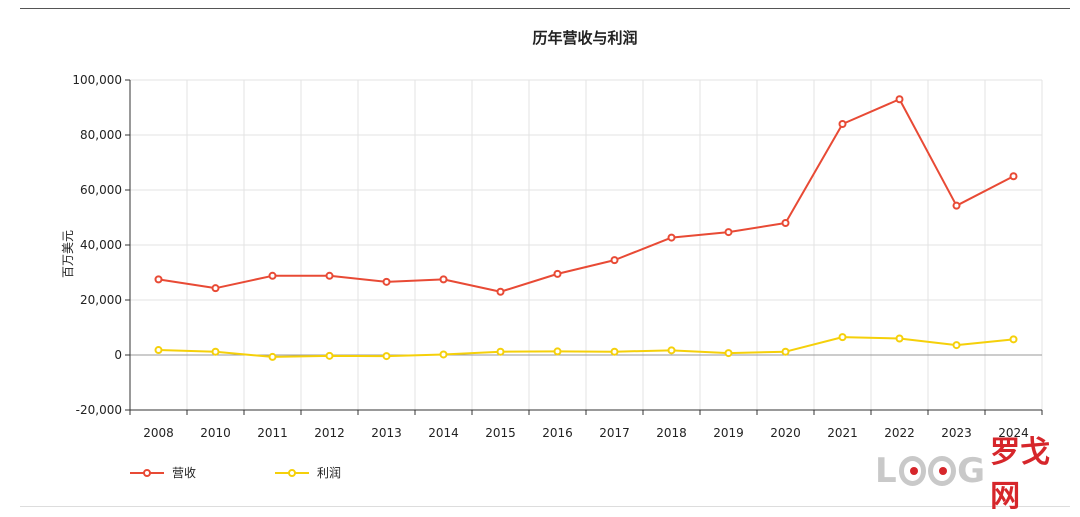 This screenshot has width=1080, height=517. I want to click on x-tick-label: 2012, so click(329, 433).